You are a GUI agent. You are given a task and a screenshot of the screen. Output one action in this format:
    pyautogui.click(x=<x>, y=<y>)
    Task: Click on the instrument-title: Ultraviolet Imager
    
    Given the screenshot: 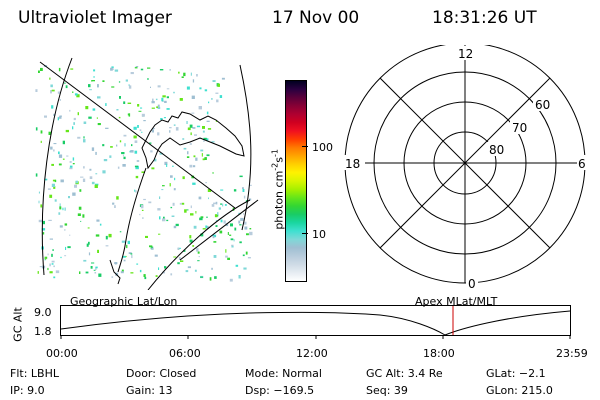 What is the action you would take?
    pyautogui.click(x=95, y=18)
    